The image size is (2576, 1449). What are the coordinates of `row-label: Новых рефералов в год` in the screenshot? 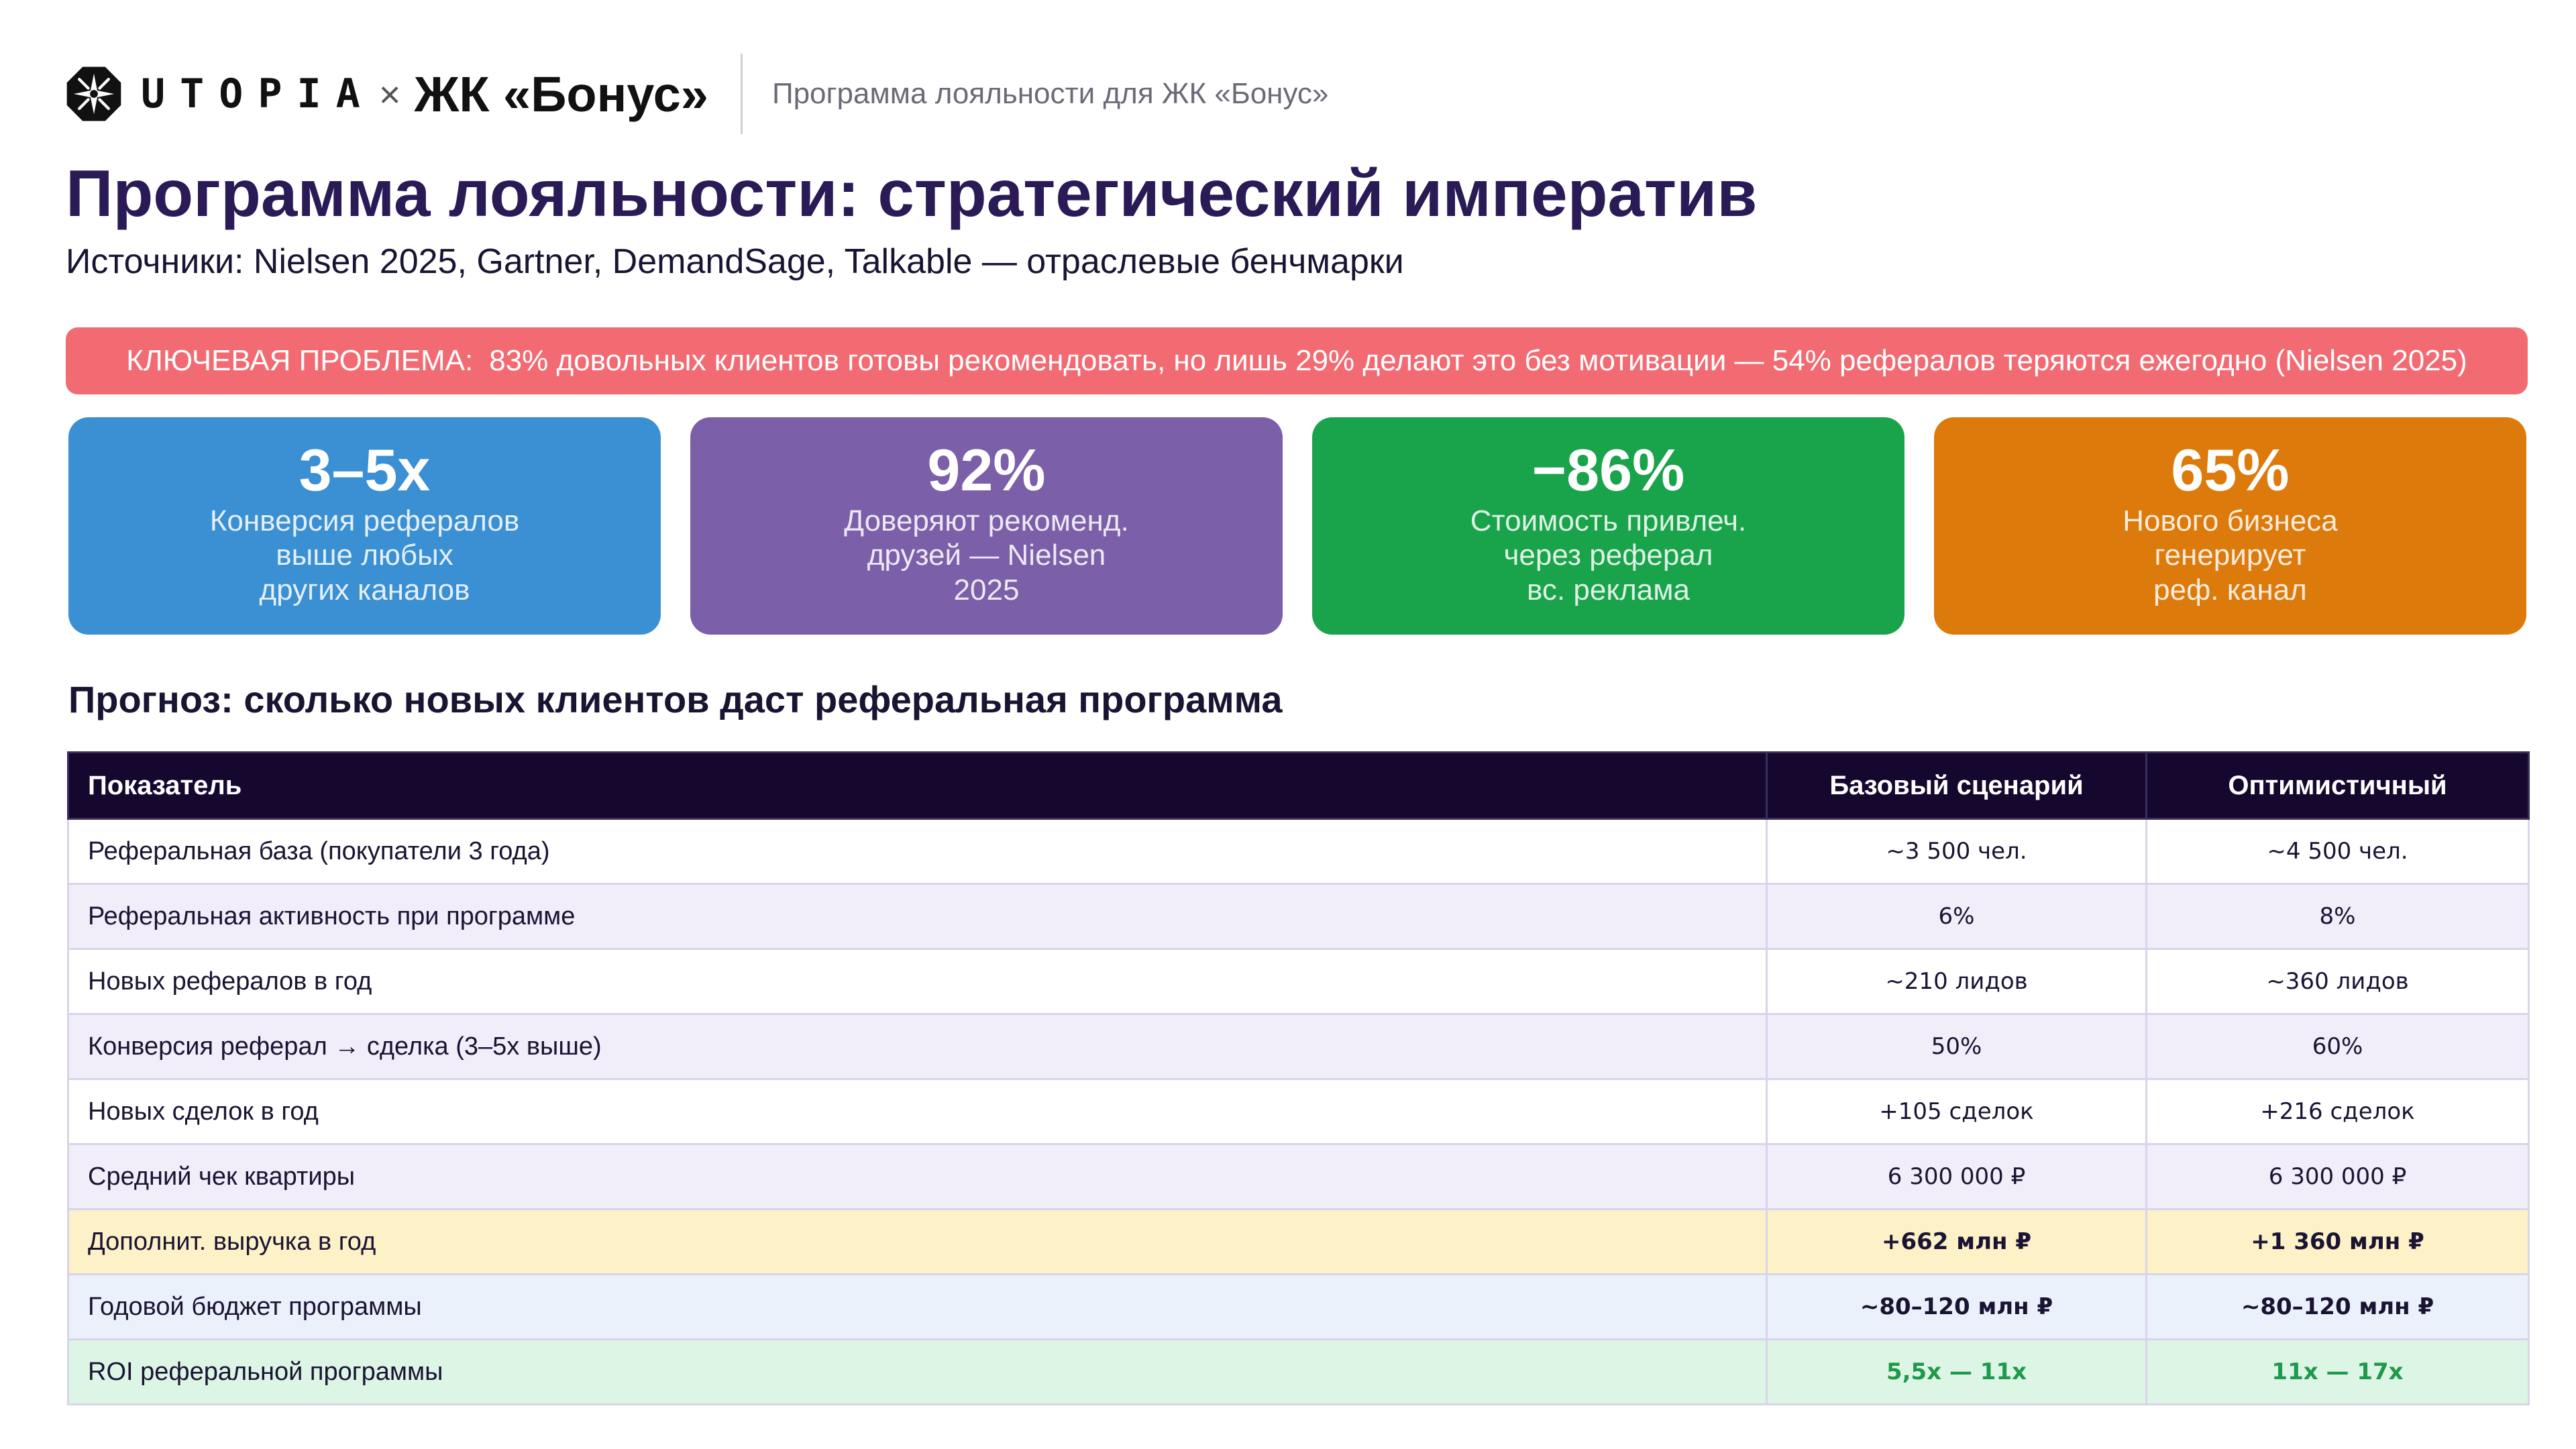 It's located at (917, 981).